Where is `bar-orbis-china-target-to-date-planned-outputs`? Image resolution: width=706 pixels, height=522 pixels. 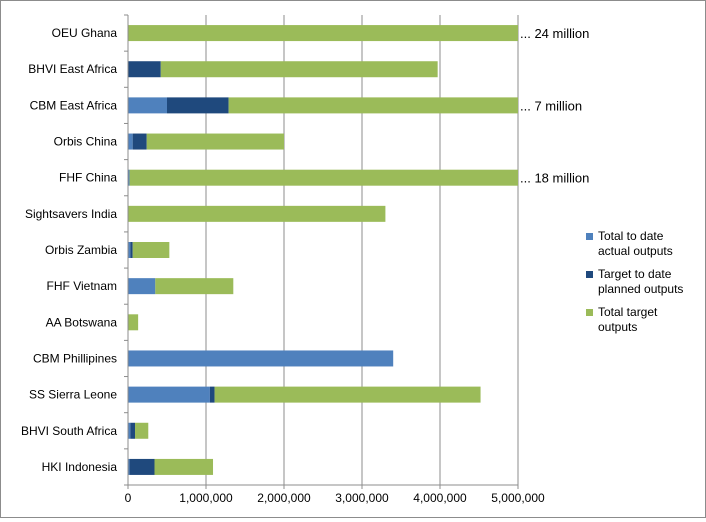
bar-orbis-china-target-to-date-planned-outputs is located at coordinates (139, 141).